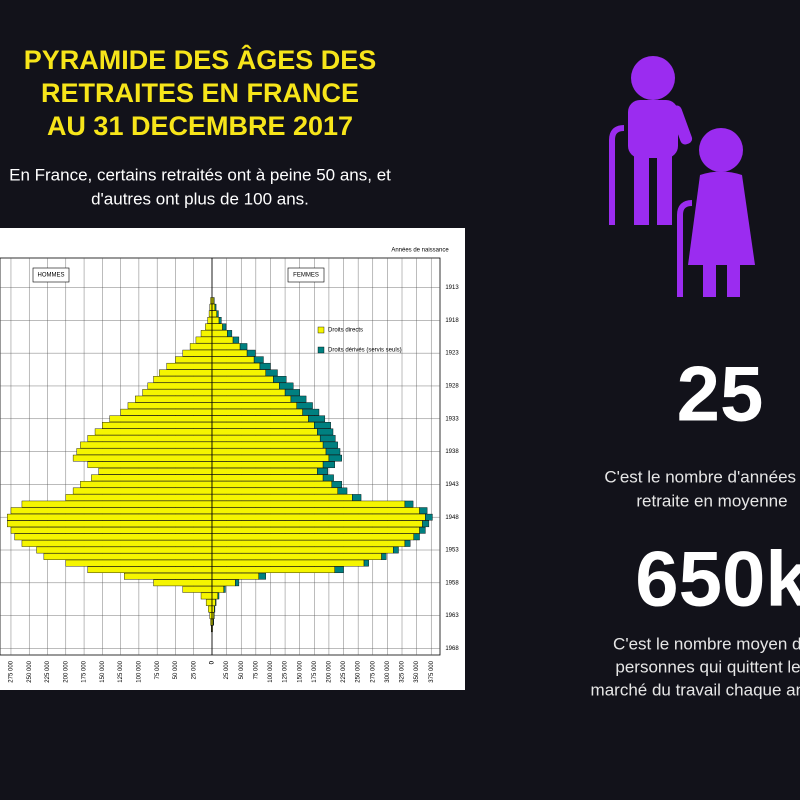  Describe the element at coordinates (711, 500) in the screenshot. I see `stat-text: retraite en moyenne` at that location.